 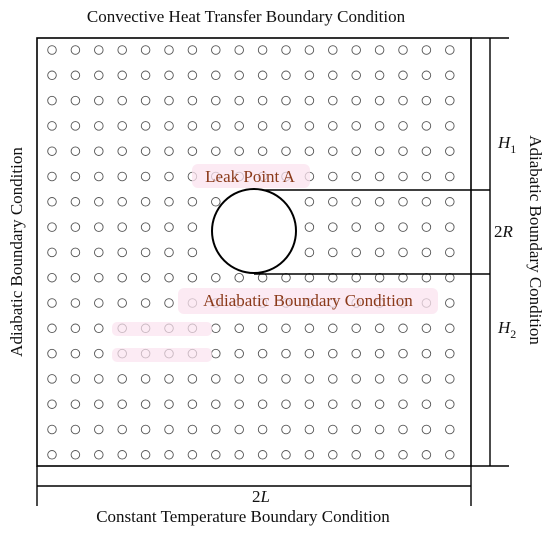 What do you see at coordinates (308, 301) in the screenshot?
I see `pipe-label-halo` at bounding box center [308, 301].